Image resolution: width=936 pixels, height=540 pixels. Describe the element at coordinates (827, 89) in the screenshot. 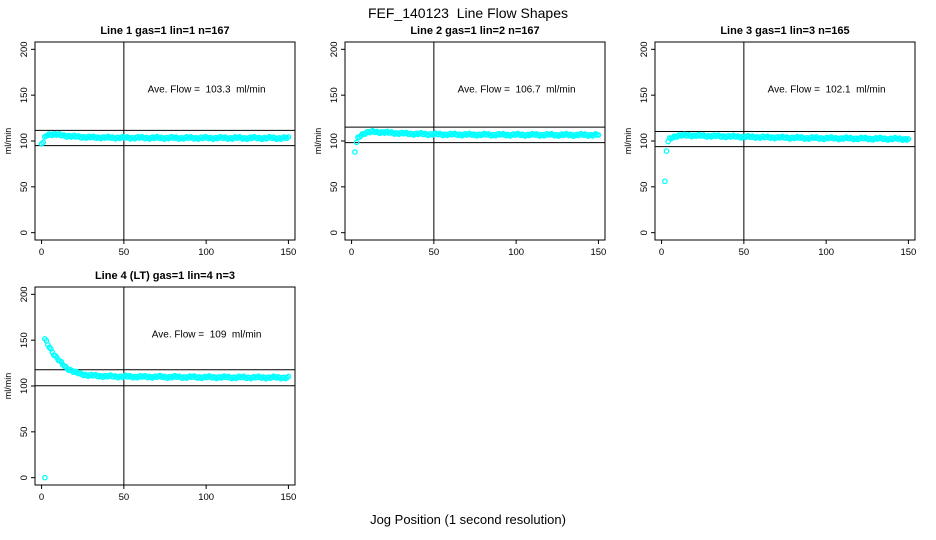

I see `ave-flow-annotation: Ave. Flow = 102.1 ml/min` at that location.